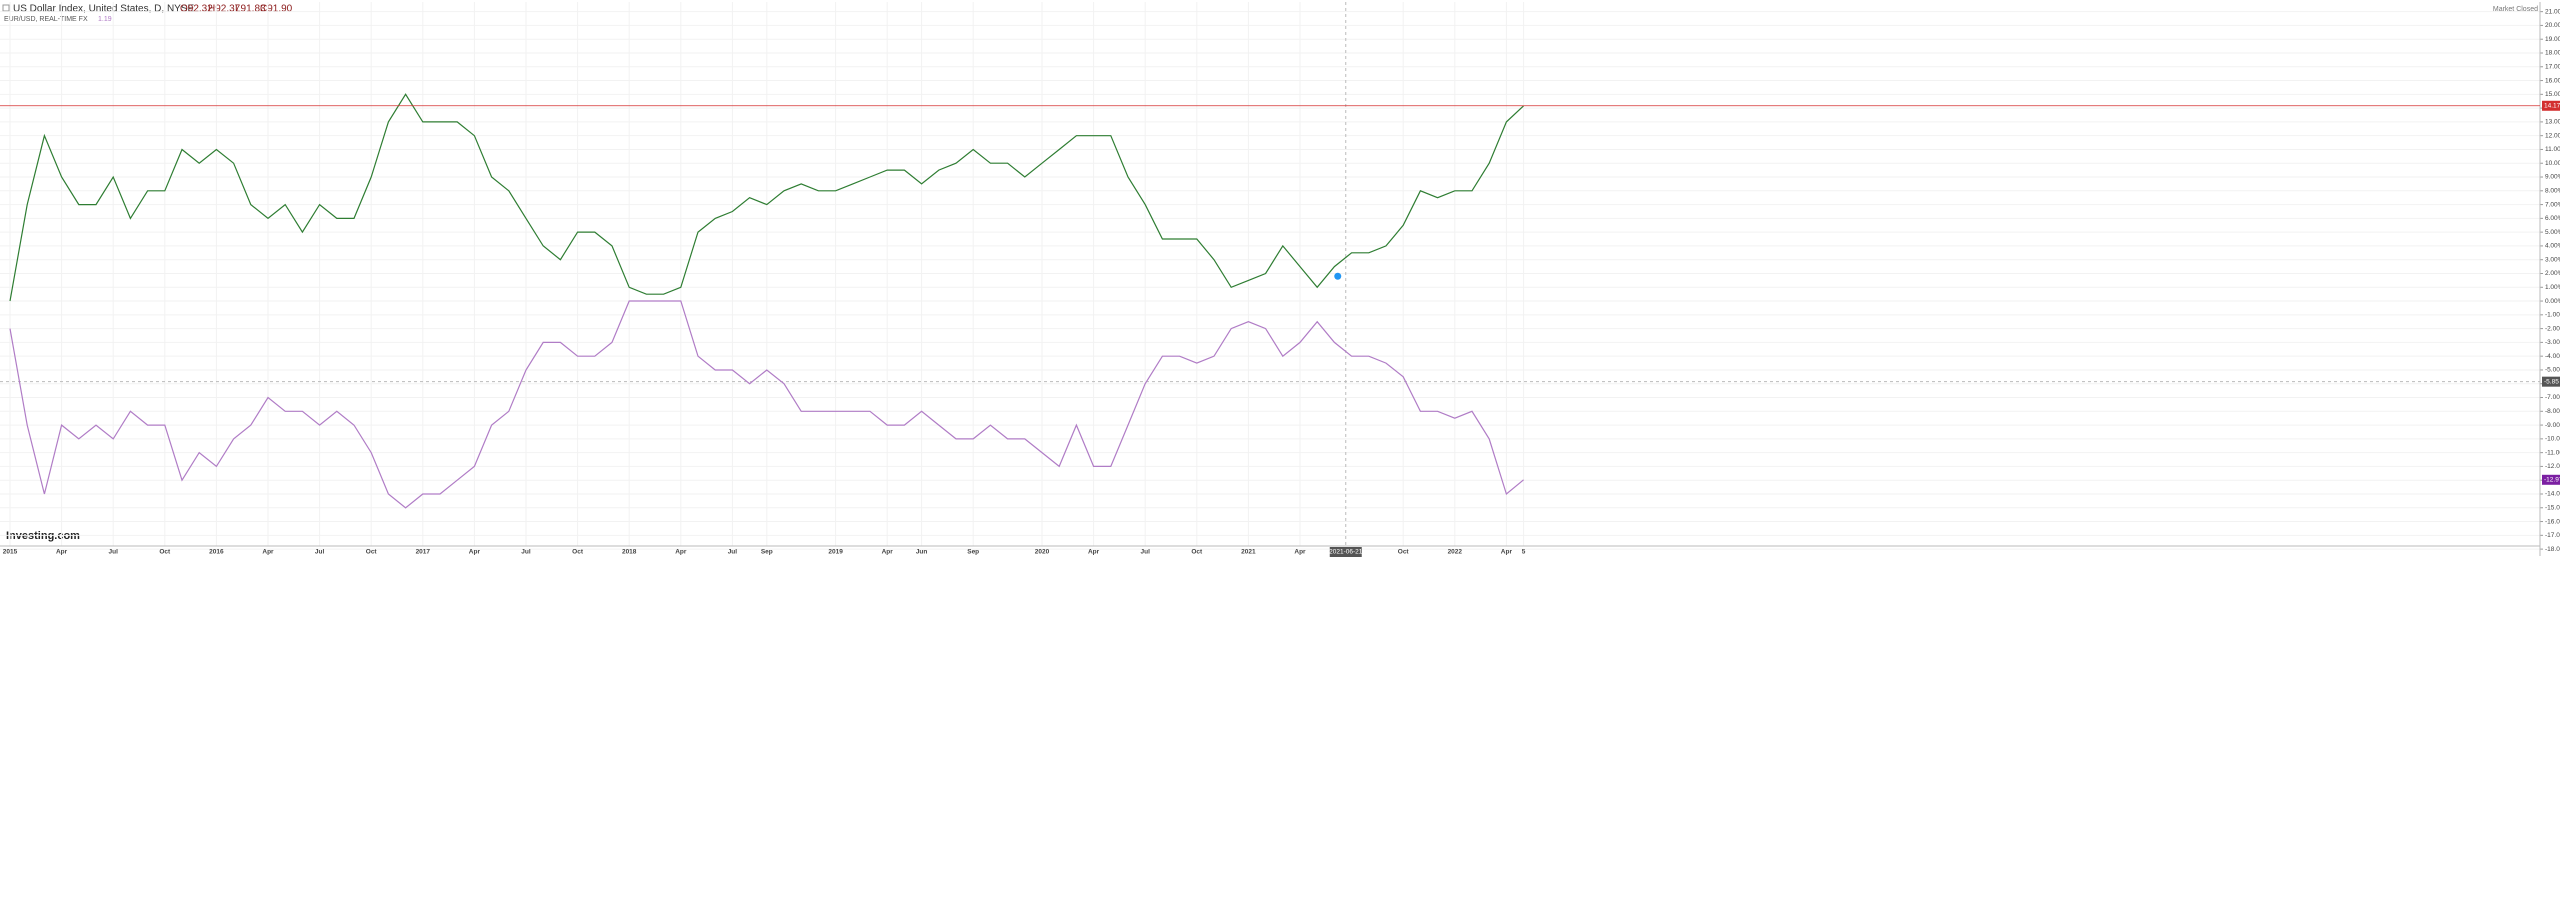  Describe the element at coordinates (196, 9) in the screenshot. I see `ohlc-open: O92.32` at that location.